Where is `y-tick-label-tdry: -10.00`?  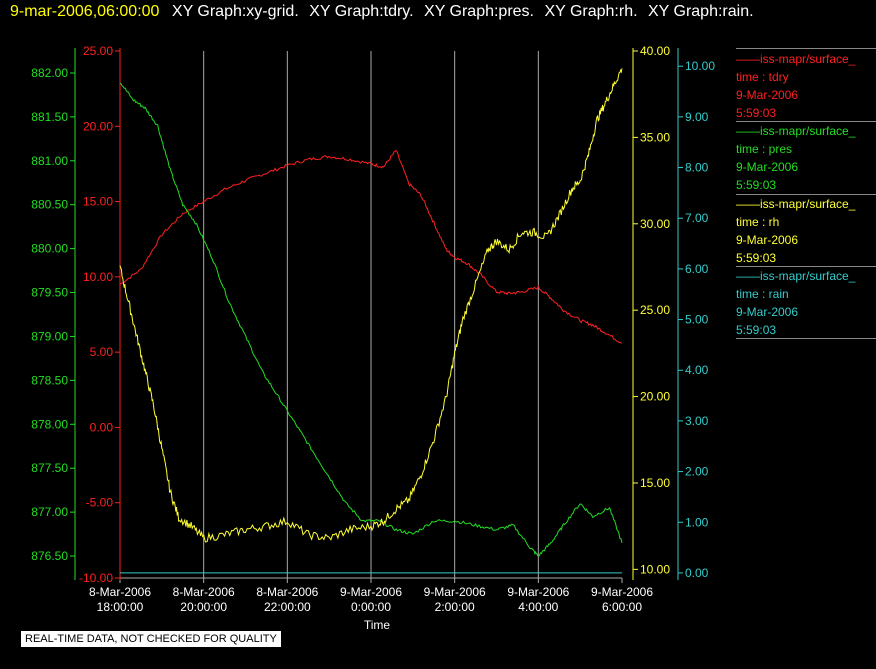 y-tick-label-tdry: -10.00 is located at coordinates (96, 578).